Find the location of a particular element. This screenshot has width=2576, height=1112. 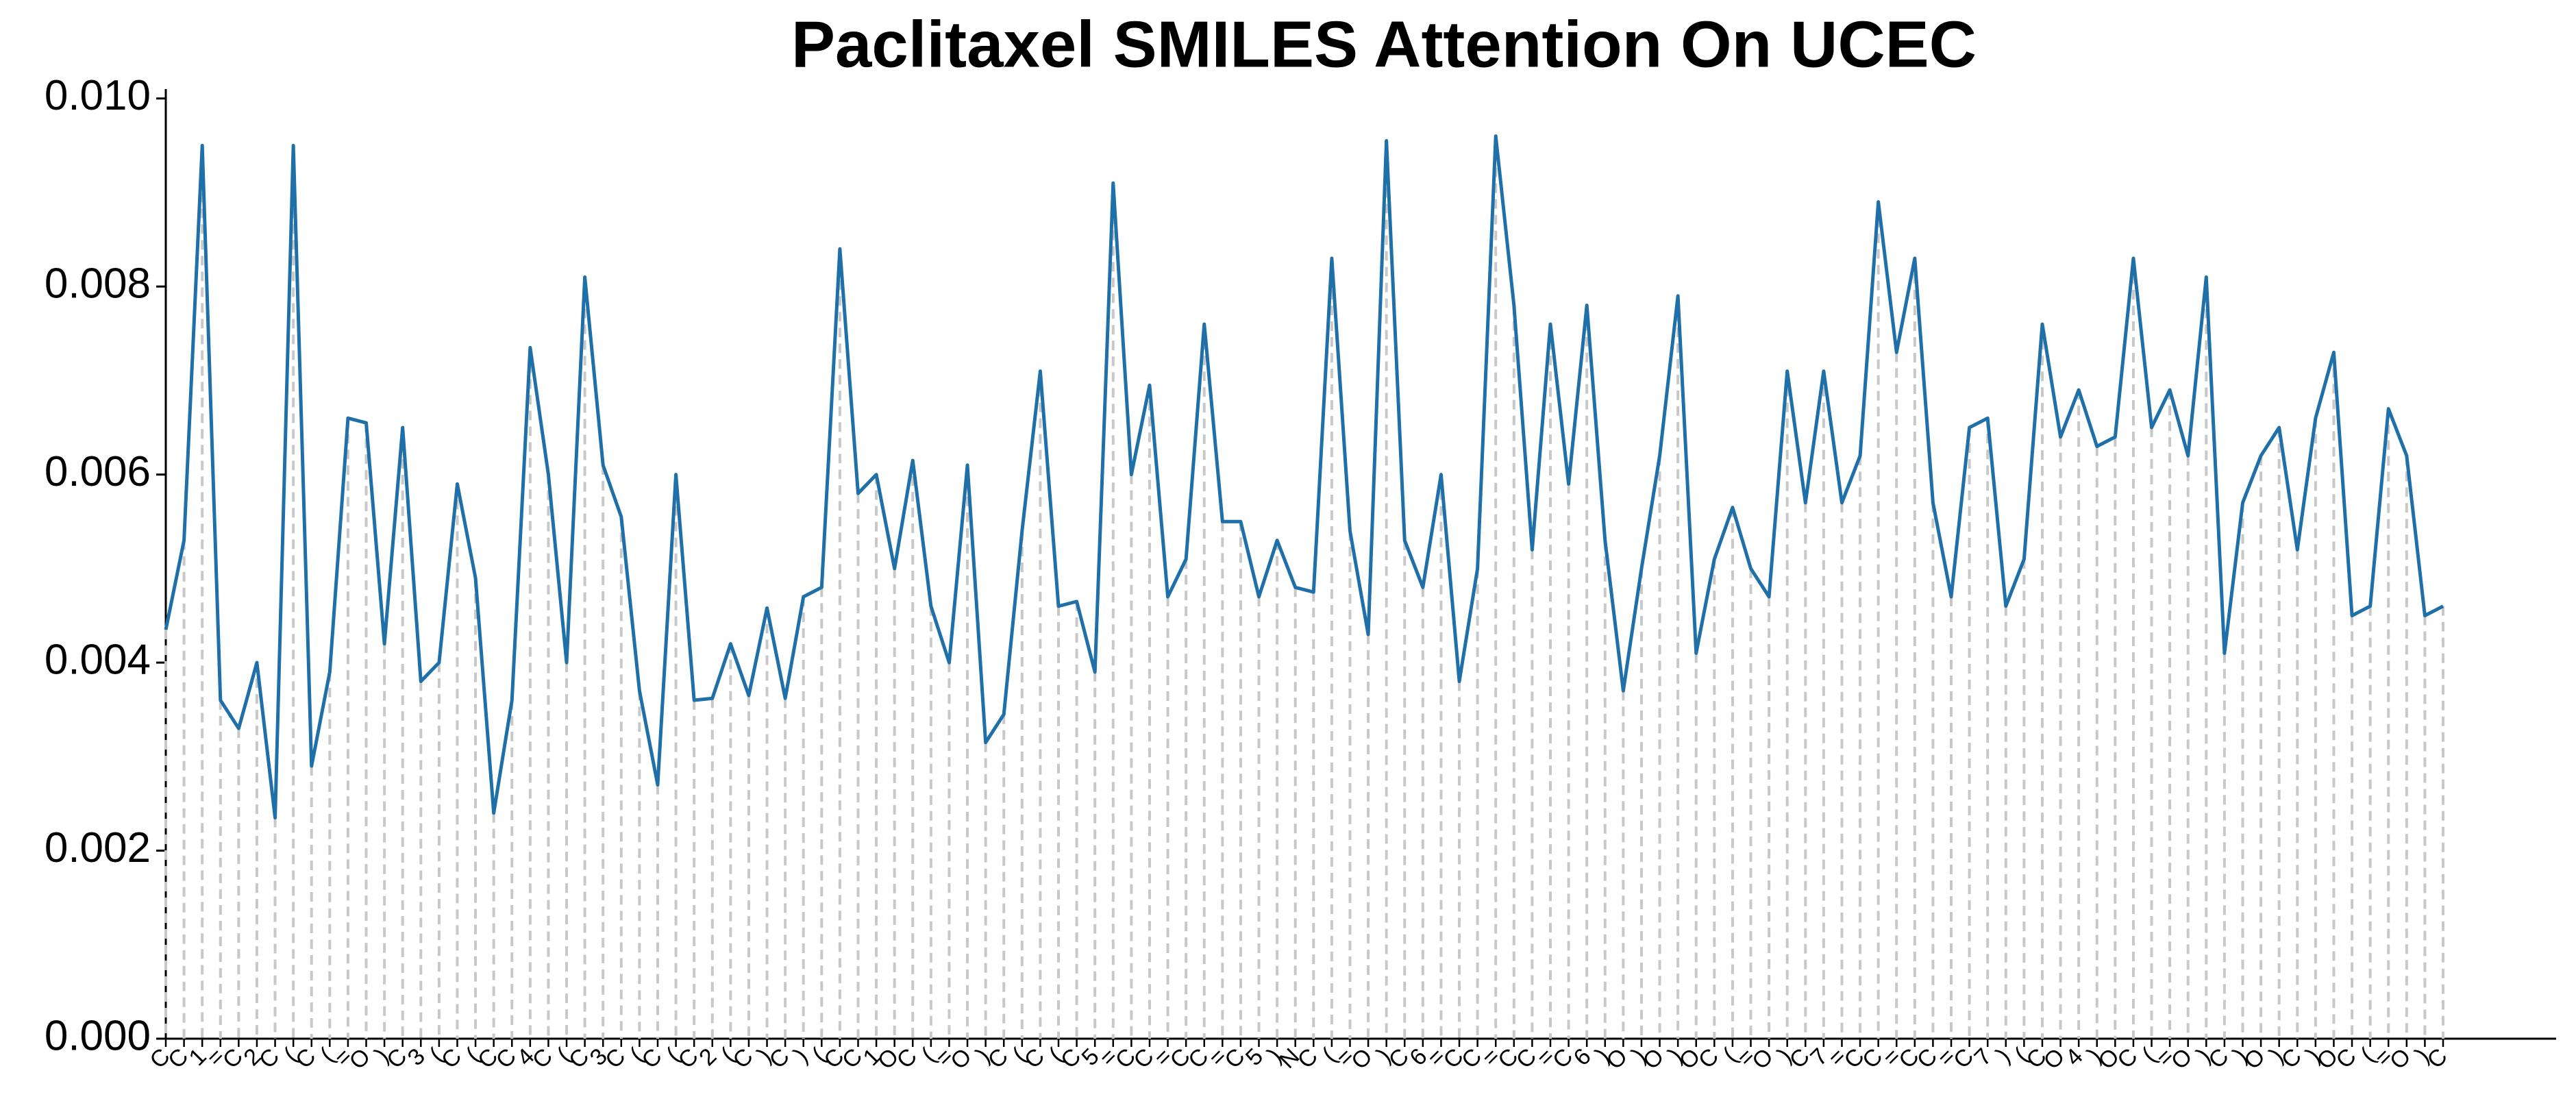

x-tick-label: C is located at coordinates (2437, 1058).